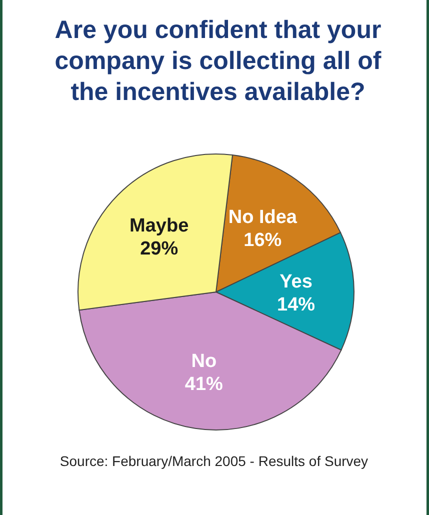  I want to click on slice-label: No Idea, so click(263, 217).